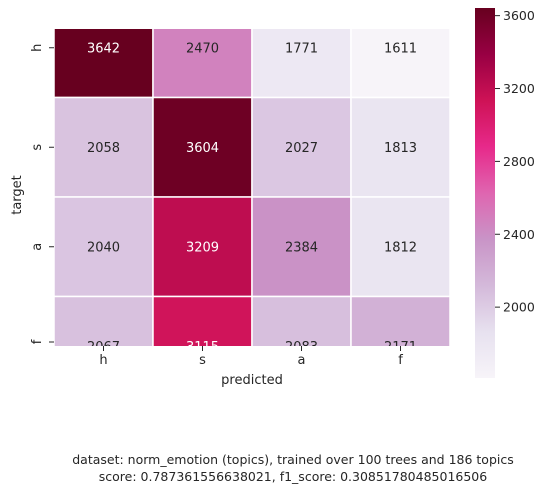 Image resolution: width=548 pixels, height=493 pixels. What do you see at coordinates (519, 88) in the screenshot?
I see `colorbar-tick-label: 3200` at bounding box center [519, 88].